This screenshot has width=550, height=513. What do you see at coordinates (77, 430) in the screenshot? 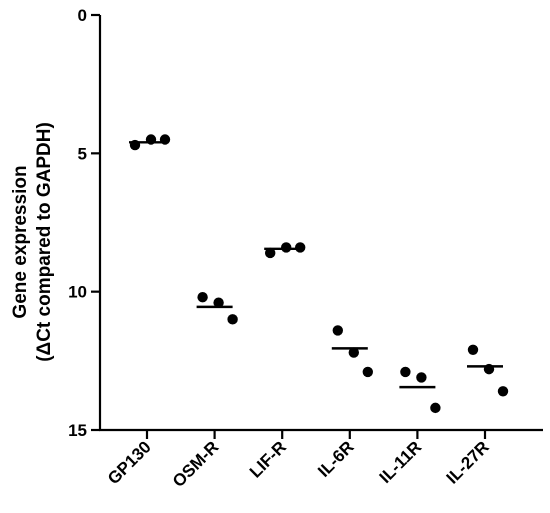
I see `y-tick-label: 15` at bounding box center [77, 430].